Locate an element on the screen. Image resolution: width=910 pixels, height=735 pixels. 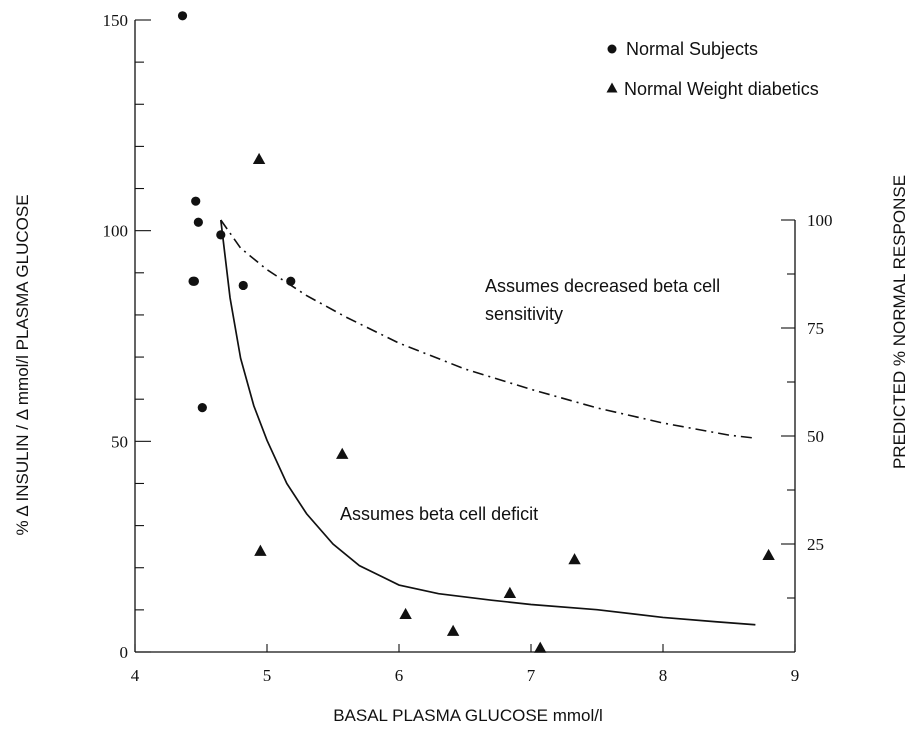
annotation-decreased-sensitivity-line-2: sensitivity is located at coordinates (524, 314).